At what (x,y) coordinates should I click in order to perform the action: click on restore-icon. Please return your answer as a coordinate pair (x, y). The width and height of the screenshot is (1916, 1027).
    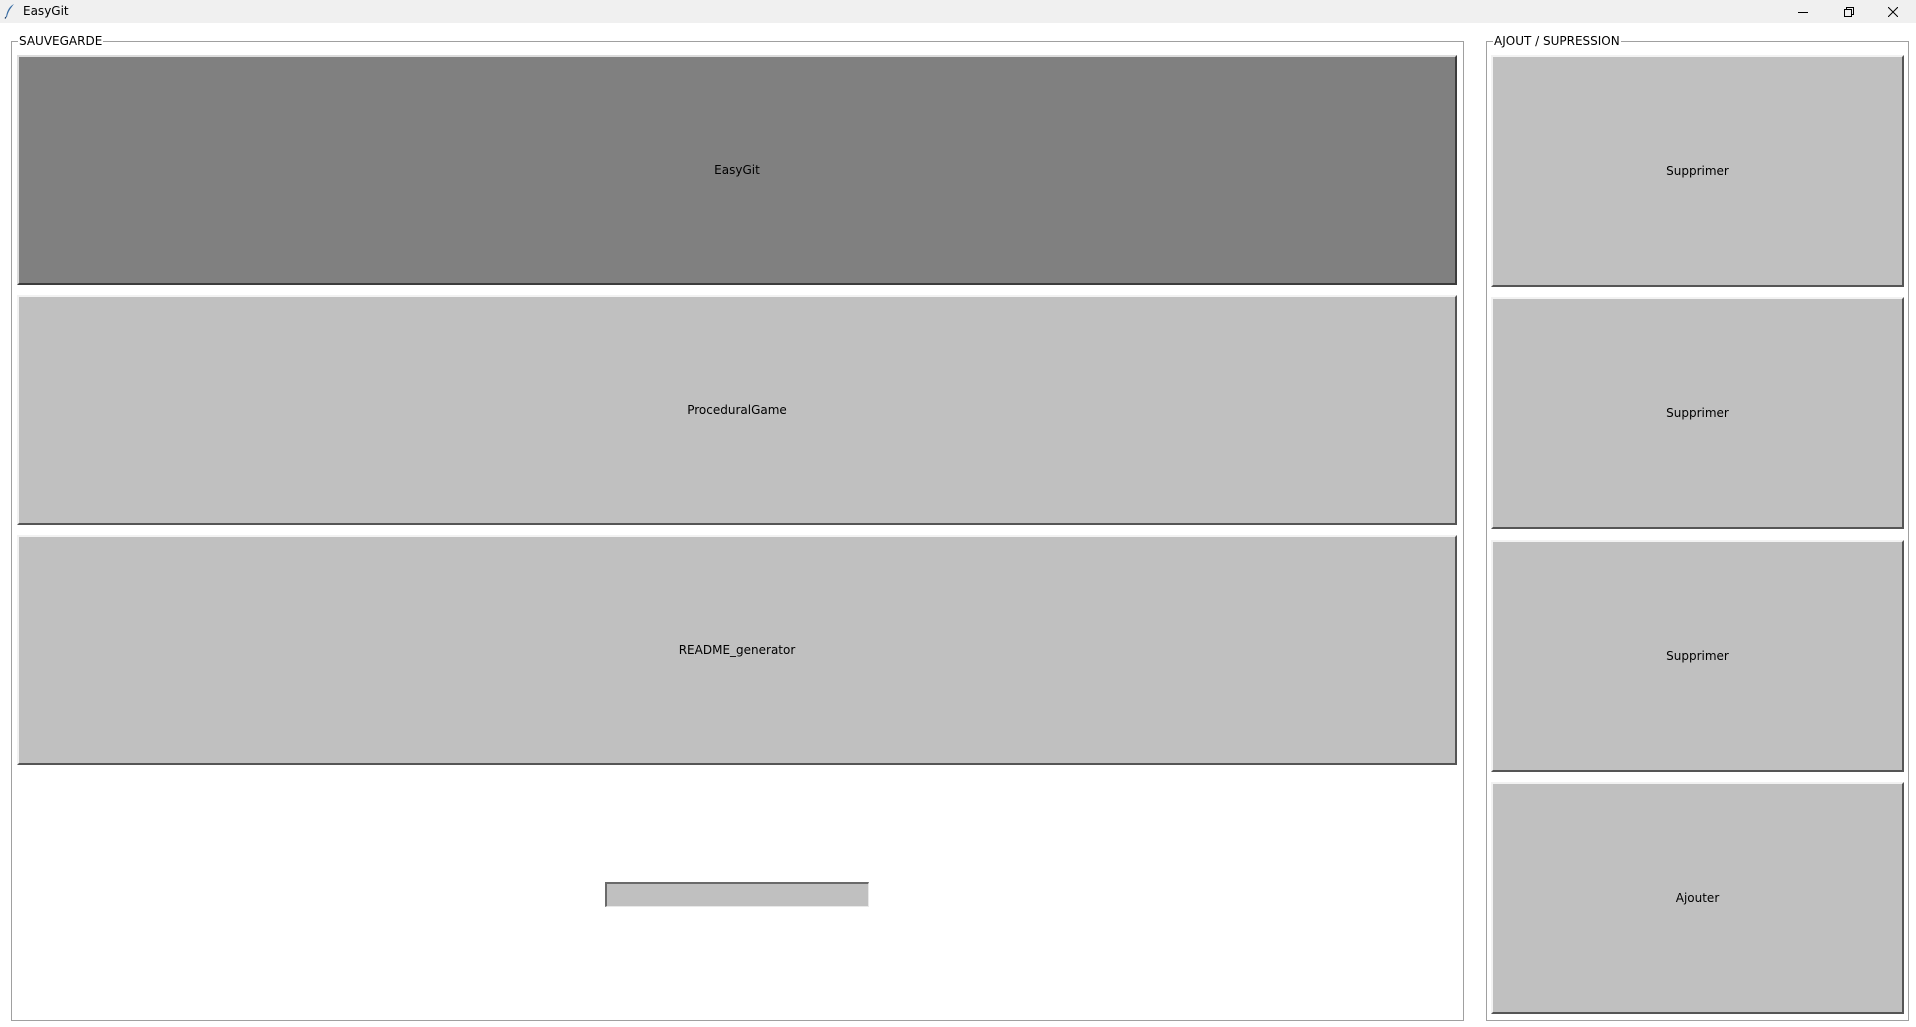
    Looking at the image, I should click on (1849, 11).